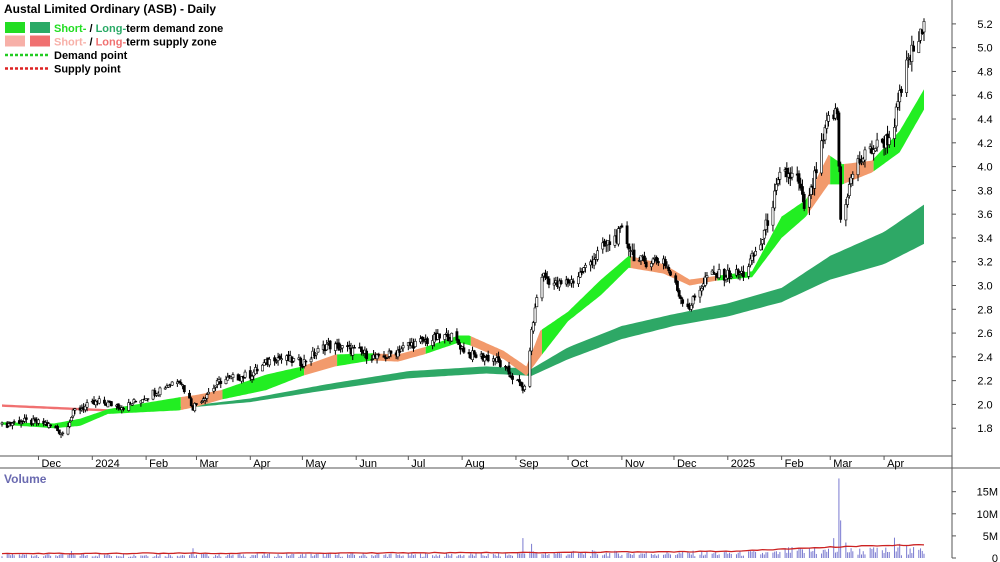 The width and height of the screenshot is (1000, 562). Describe the element at coordinates (984, 49) in the screenshot. I see `price-tick-label: 5.0` at that location.